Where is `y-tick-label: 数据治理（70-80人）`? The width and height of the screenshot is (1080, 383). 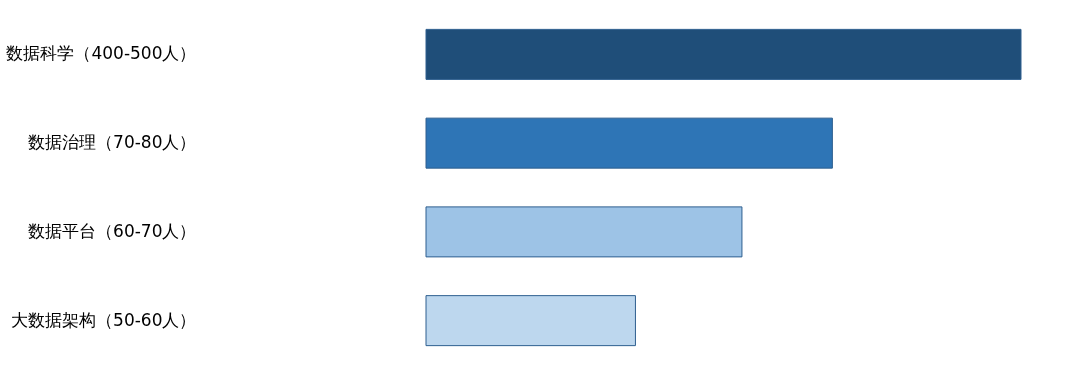 y-tick-label: 数据治理（70-80人） is located at coordinates (112, 142).